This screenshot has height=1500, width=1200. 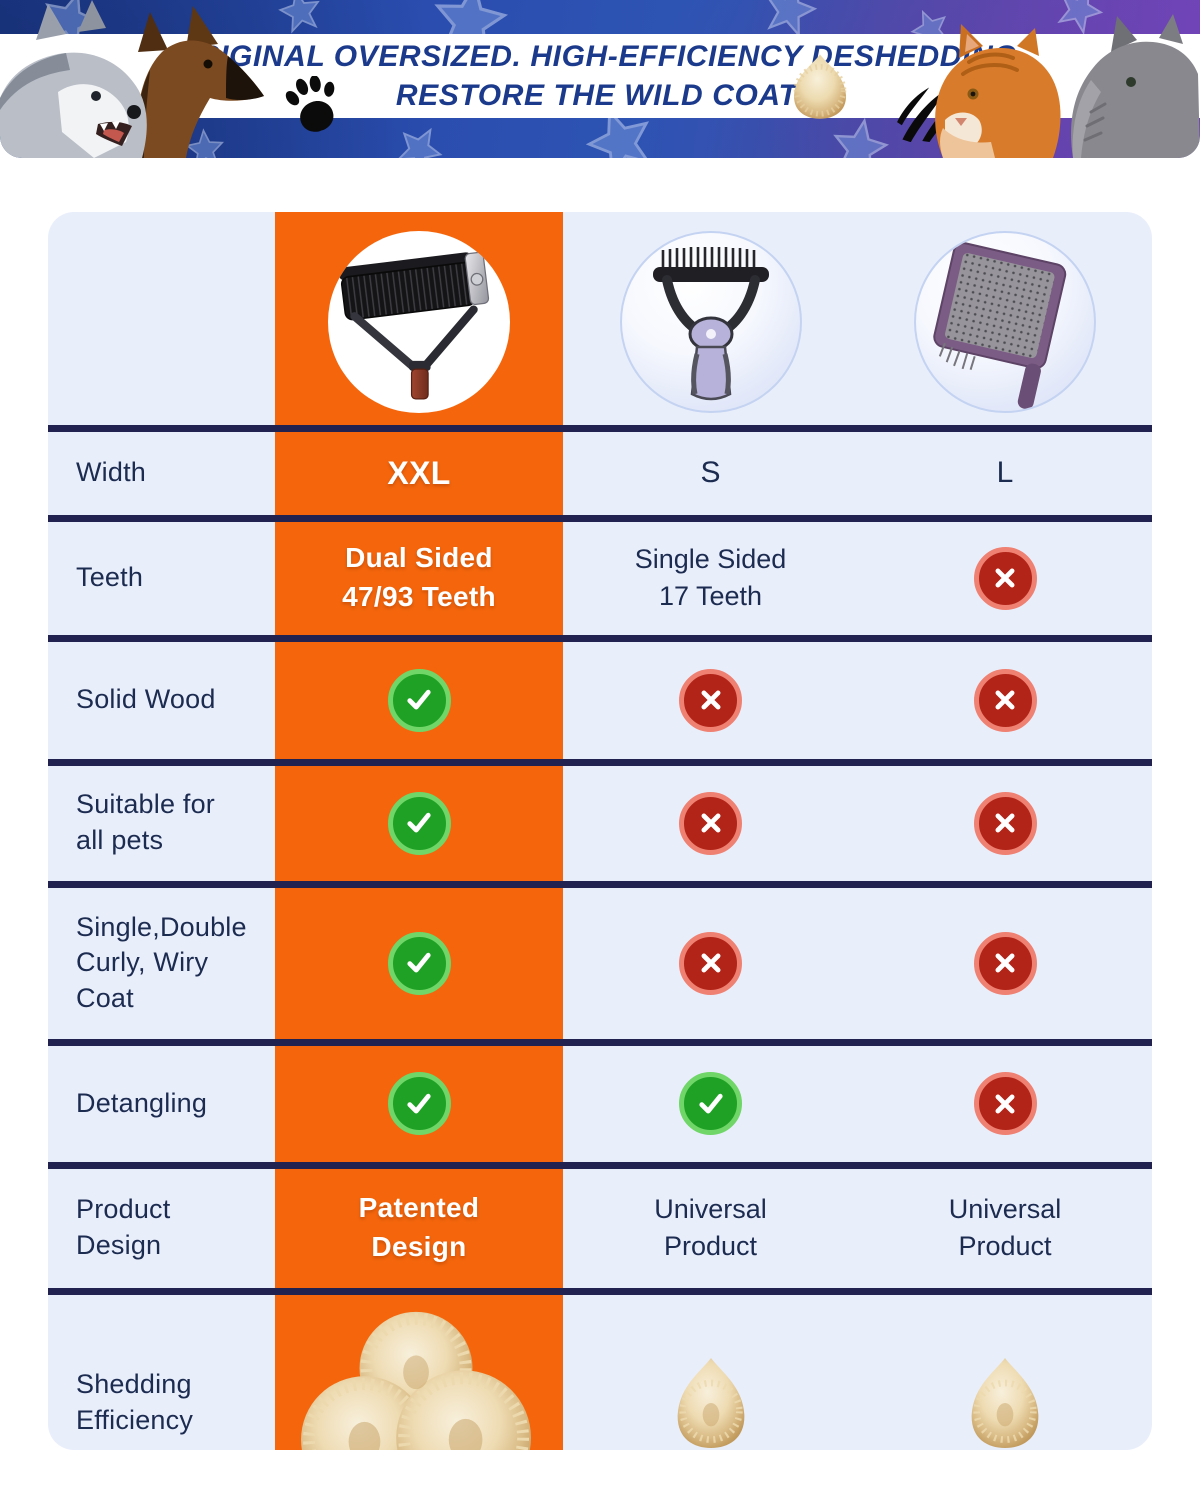 I want to click on fur-clump-image, so click(x=820, y=86).